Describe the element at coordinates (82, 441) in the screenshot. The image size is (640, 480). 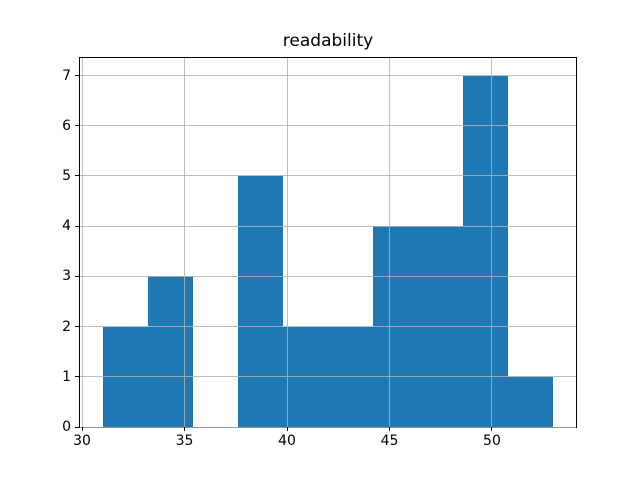
I see `x-tick-label: 30` at that location.